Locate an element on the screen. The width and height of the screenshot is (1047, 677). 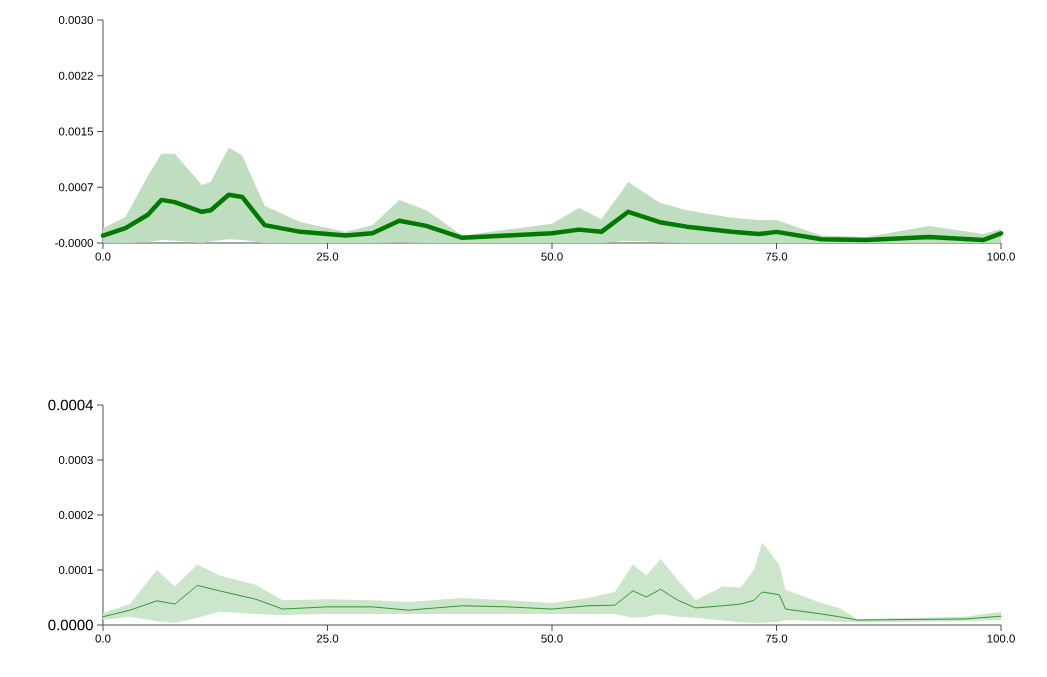
y-tick-label: 0.0007 is located at coordinates (75, 187).